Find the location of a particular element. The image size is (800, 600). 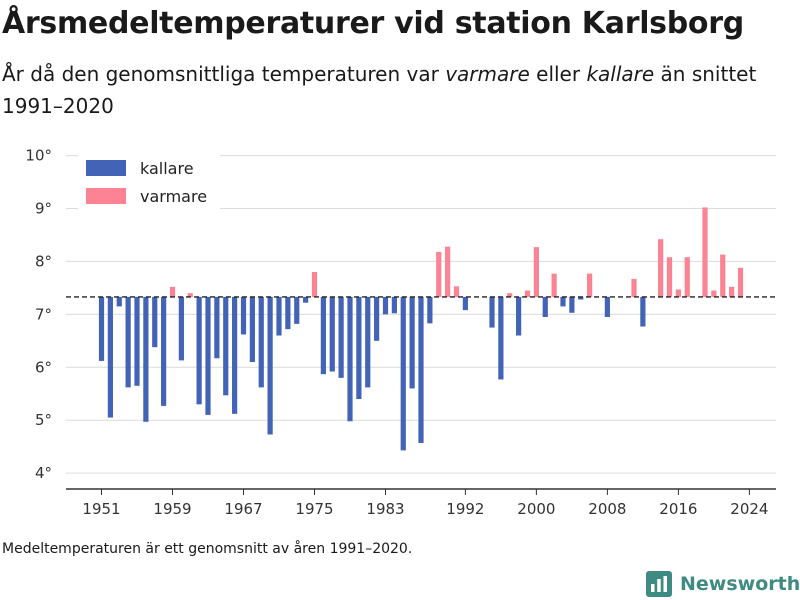

bar-1992 is located at coordinates (465, 303).